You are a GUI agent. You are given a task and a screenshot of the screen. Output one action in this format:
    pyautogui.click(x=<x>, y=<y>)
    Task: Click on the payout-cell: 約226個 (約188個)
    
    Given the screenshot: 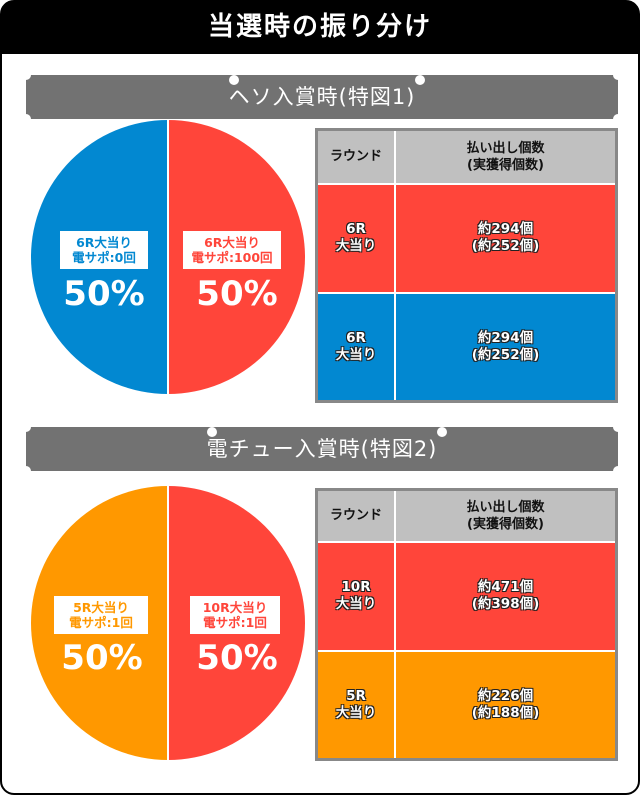 What is the action you would take?
    pyautogui.click(x=506, y=705)
    